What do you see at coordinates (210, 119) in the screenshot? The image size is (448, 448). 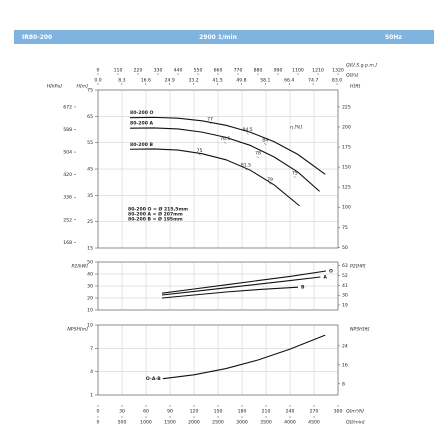 I see `efficiency-label: 77` at bounding box center [210, 119].